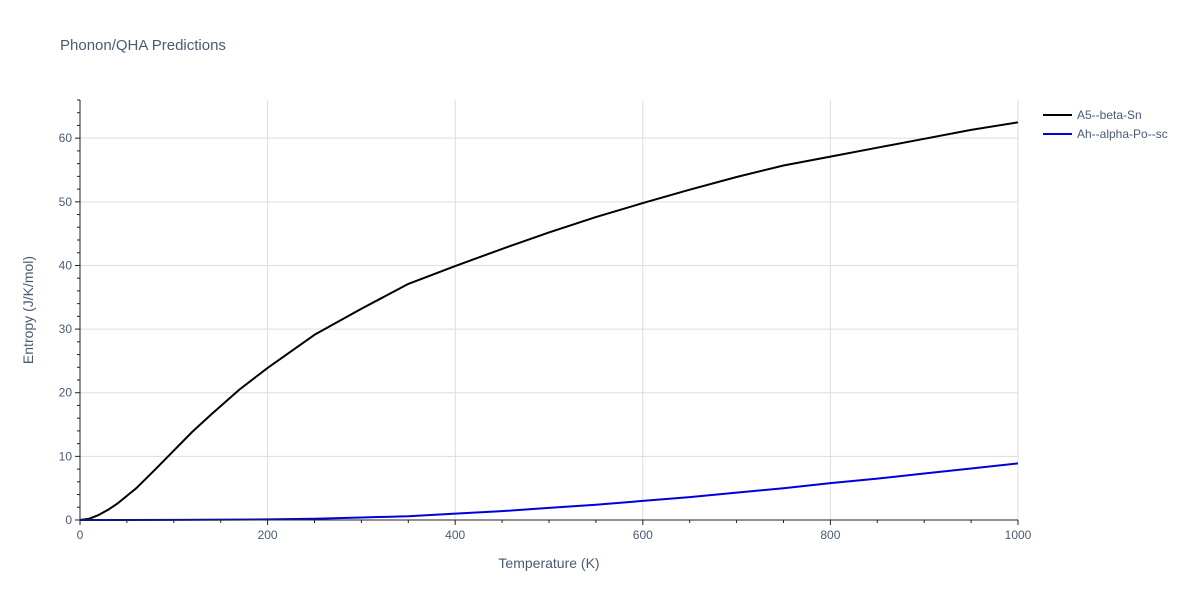  I want to click on x-tick-label: 600, so click(643, 535).